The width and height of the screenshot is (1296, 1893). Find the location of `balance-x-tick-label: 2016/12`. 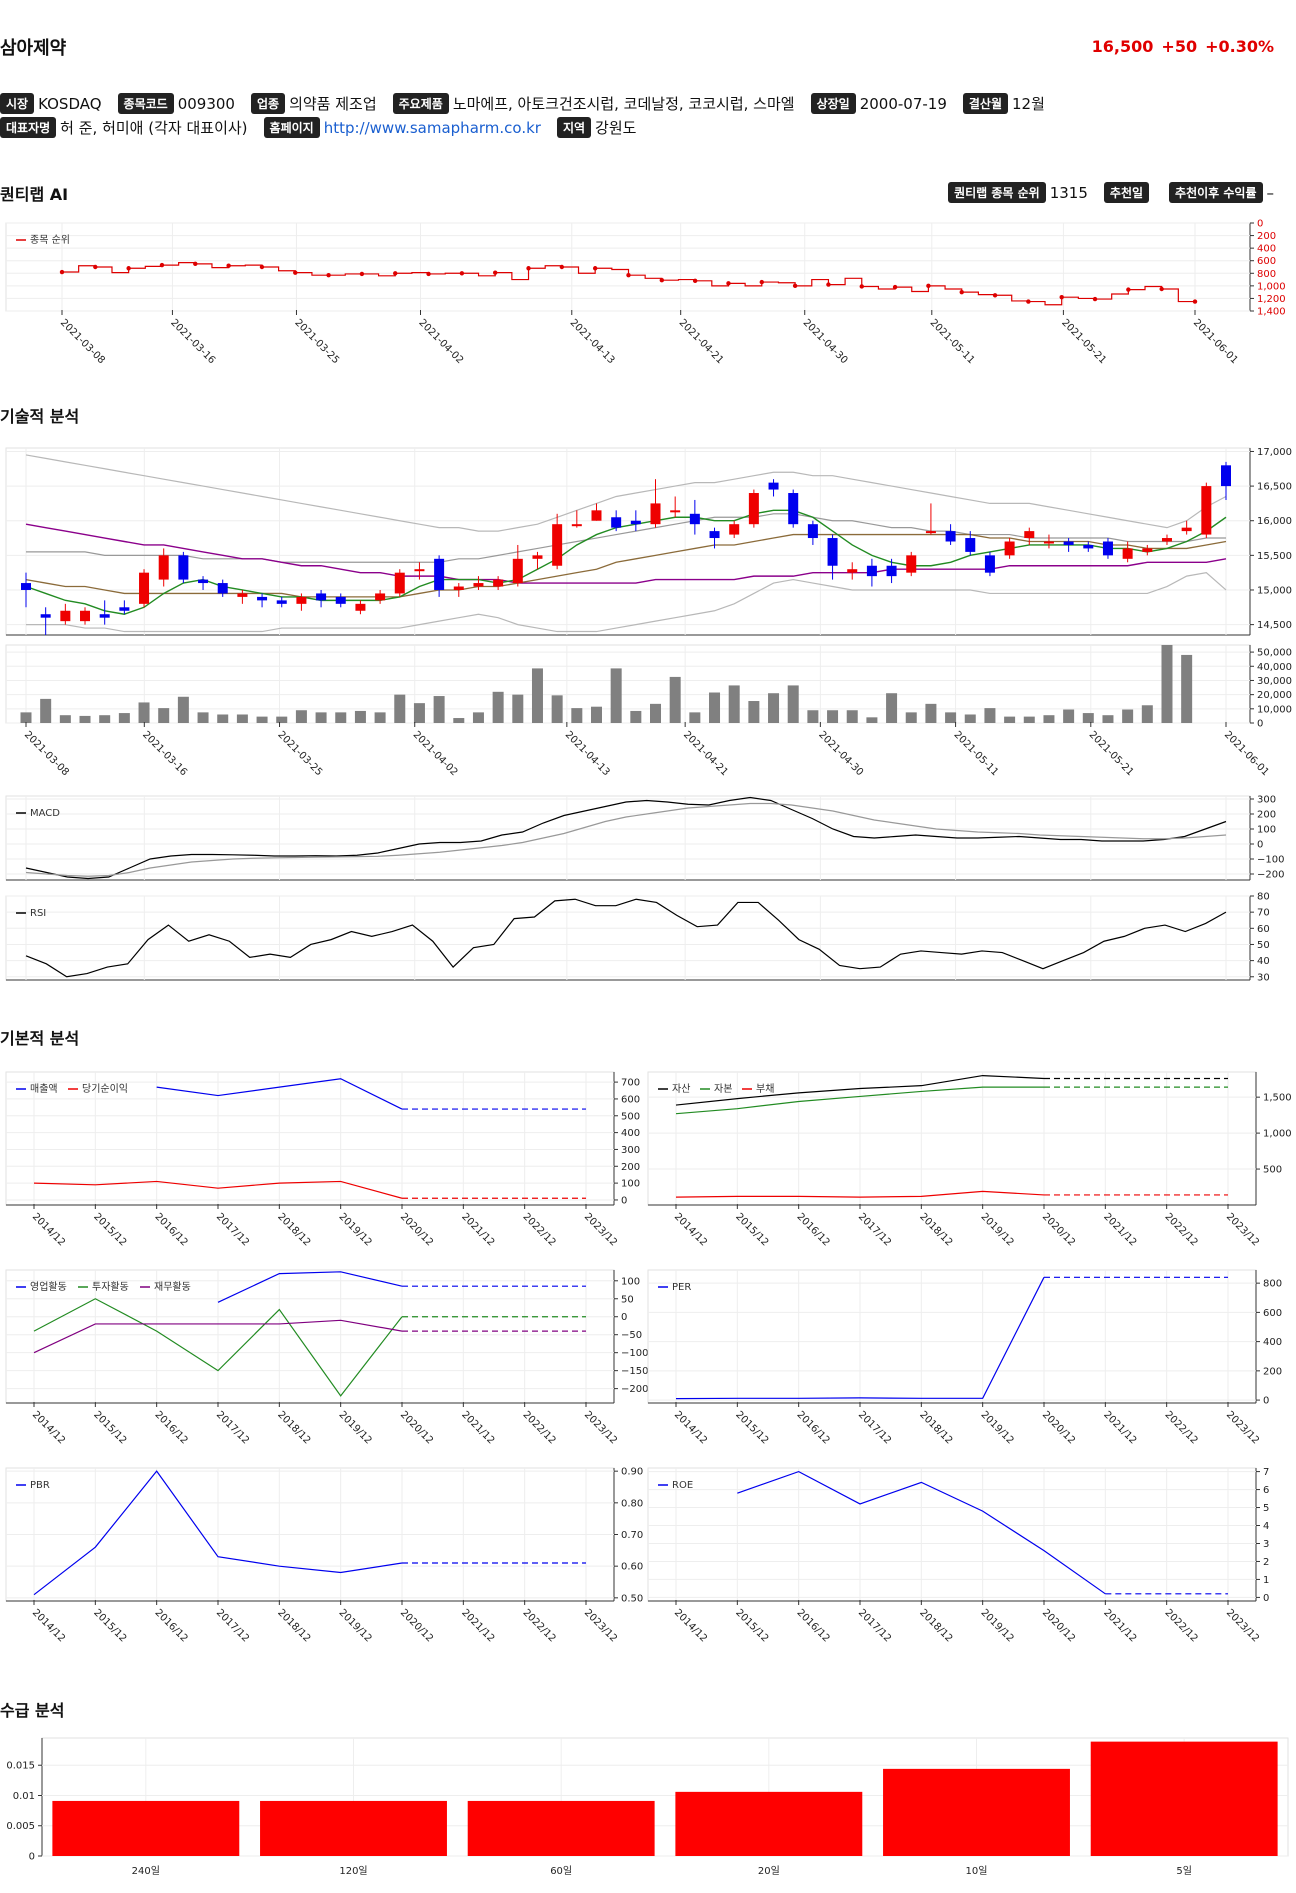

balance-x-tick-label: 2016/12 is located at coordinates (813, 1229).